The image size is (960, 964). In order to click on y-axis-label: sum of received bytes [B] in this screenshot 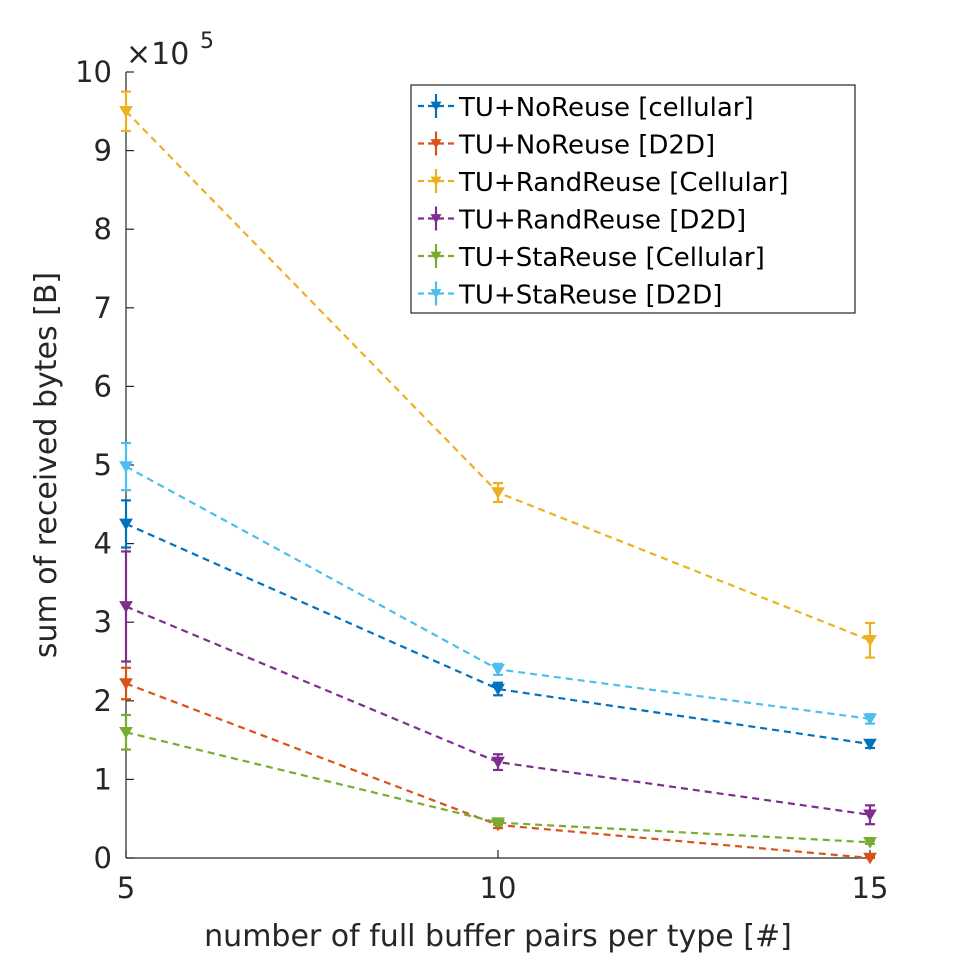, I will do `click(46, 465)`.